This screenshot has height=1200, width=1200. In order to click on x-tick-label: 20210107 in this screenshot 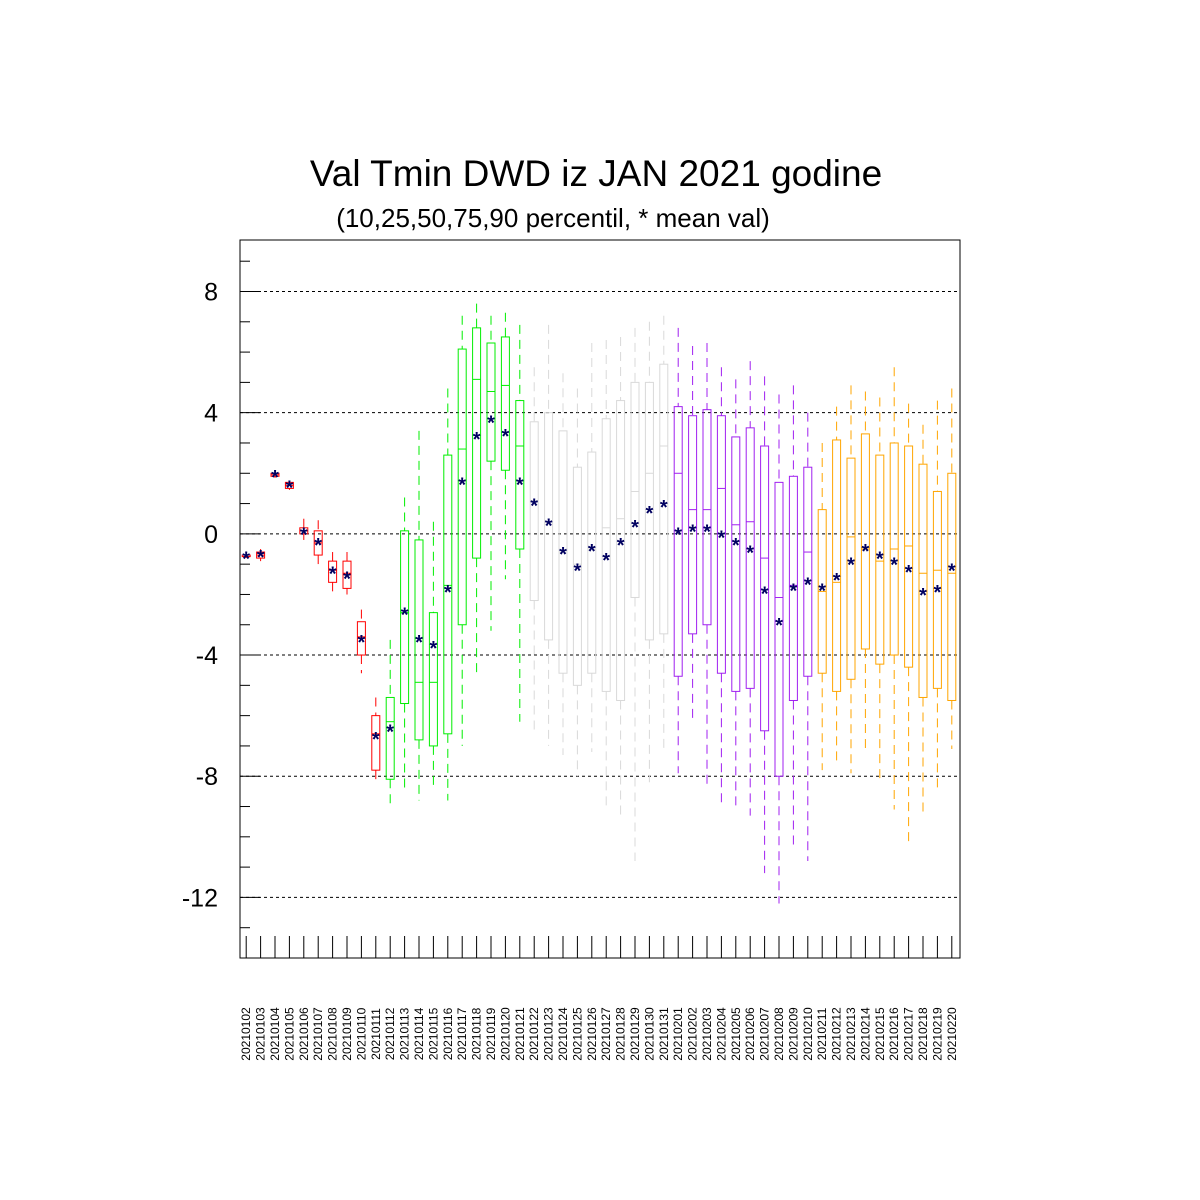, I will do `click(318, 1034)`.